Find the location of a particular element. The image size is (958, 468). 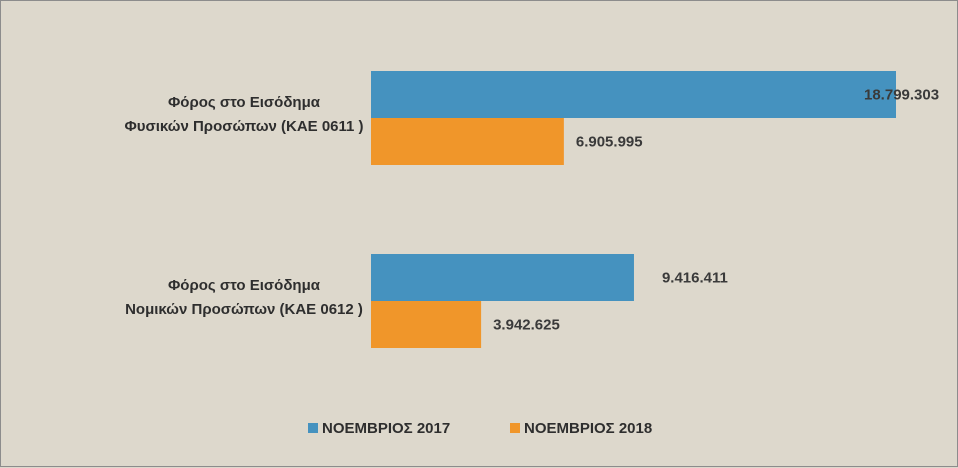

data-label: 6.905.995 is located at coordinates (609, 142).